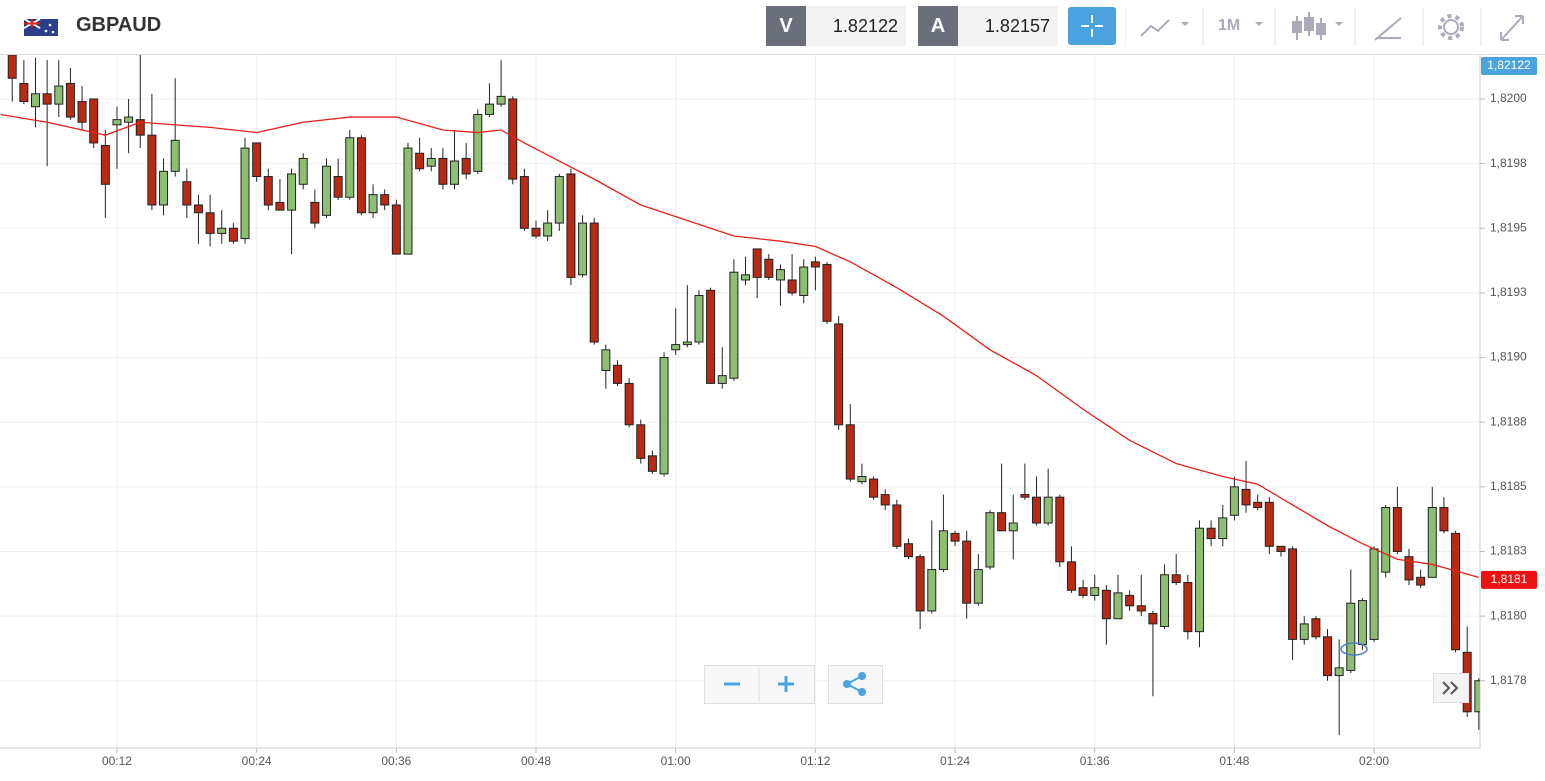 The image size is (1545, 781). Describe the element at coordinates (786, 26) in the screenshot. I see `bid-label: V` at that location.